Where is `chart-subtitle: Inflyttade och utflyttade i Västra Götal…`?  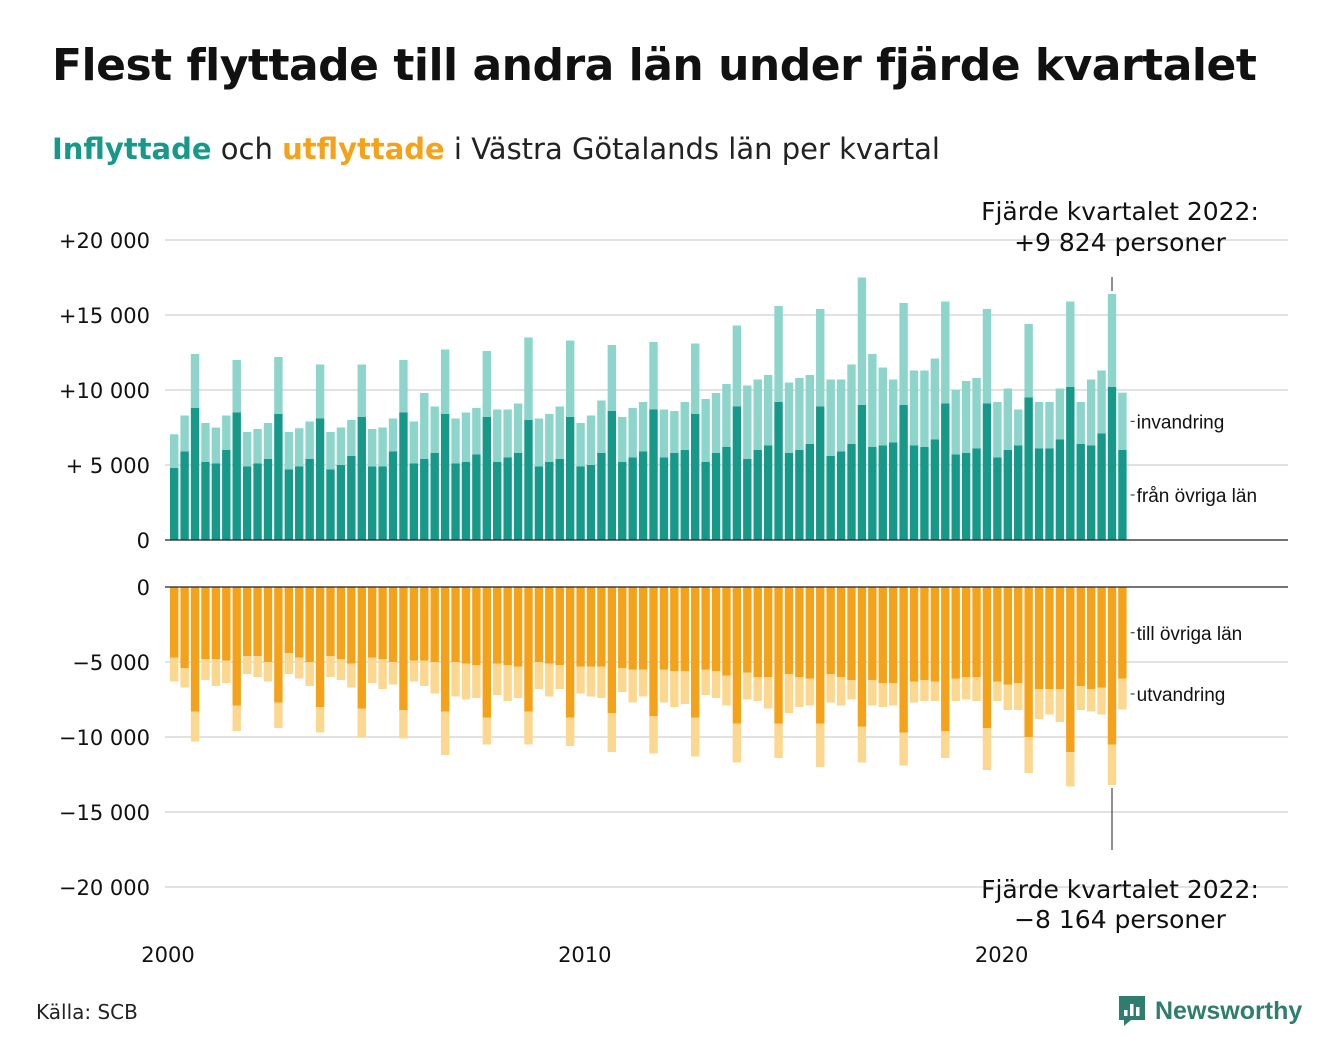
chart-subtitle: Inflyttade och utflyttade i Västra Götal… is located at coordinates (496, 149).